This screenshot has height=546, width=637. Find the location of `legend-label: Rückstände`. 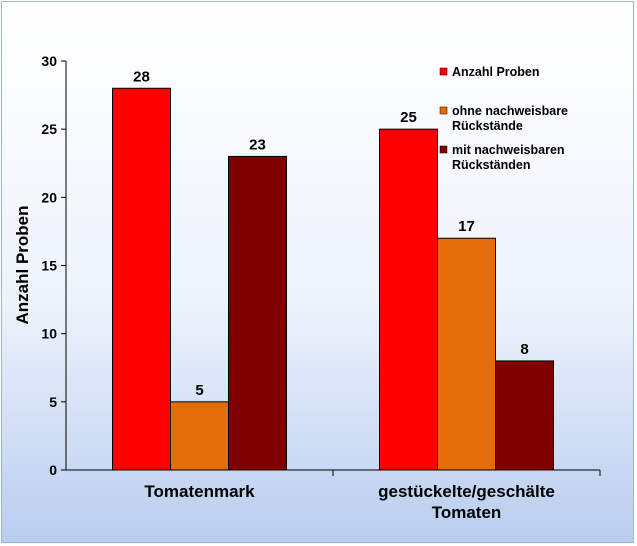

legend-label: Rückstände is located at coordinates (487, 126).